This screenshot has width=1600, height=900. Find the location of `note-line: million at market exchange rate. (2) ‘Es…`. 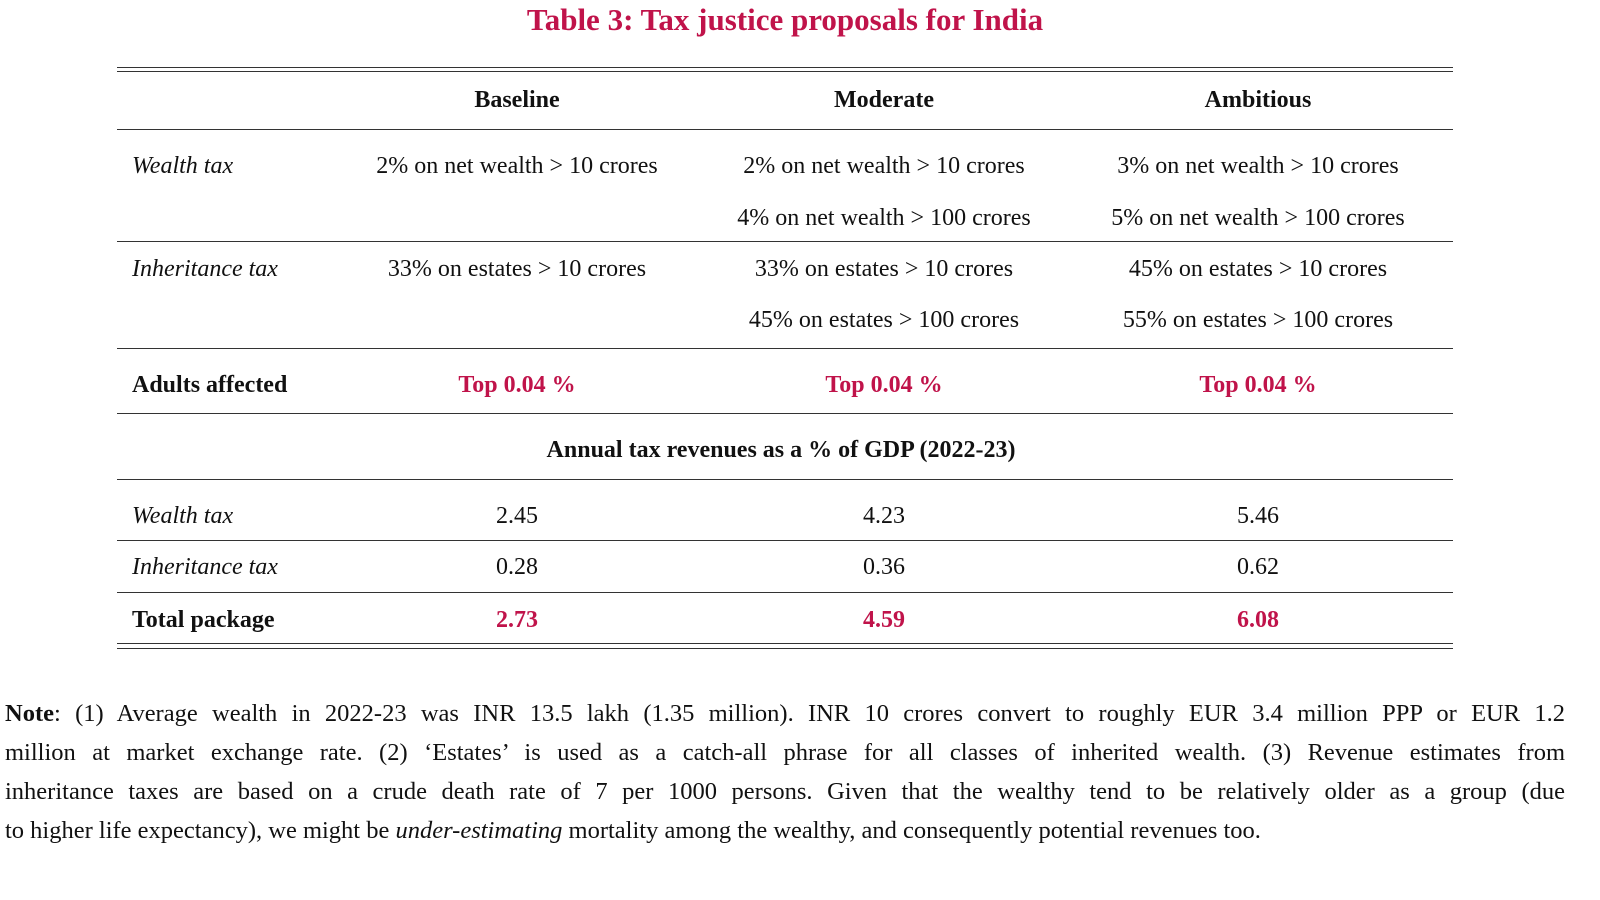

note-line: million at market exchange rate. (2) ‘Es… is located at coordinates (785, 752).